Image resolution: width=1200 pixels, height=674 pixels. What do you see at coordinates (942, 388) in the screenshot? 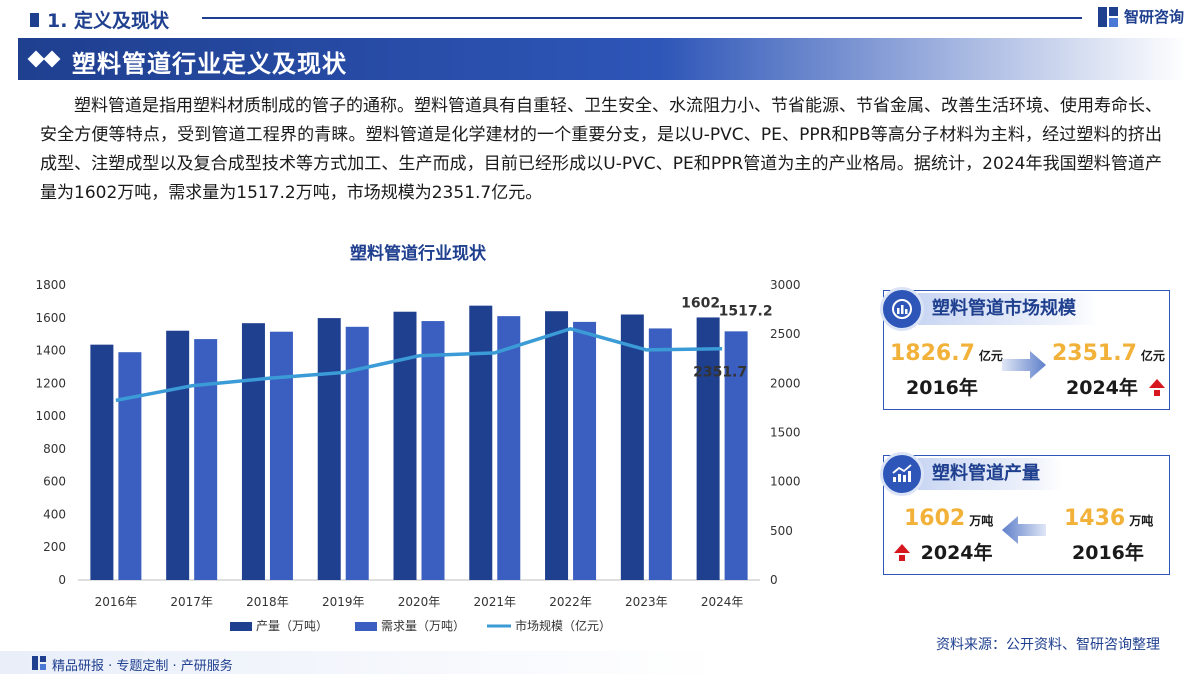
I see `market-from-year: 2016年` at bounding box center [942, 388].